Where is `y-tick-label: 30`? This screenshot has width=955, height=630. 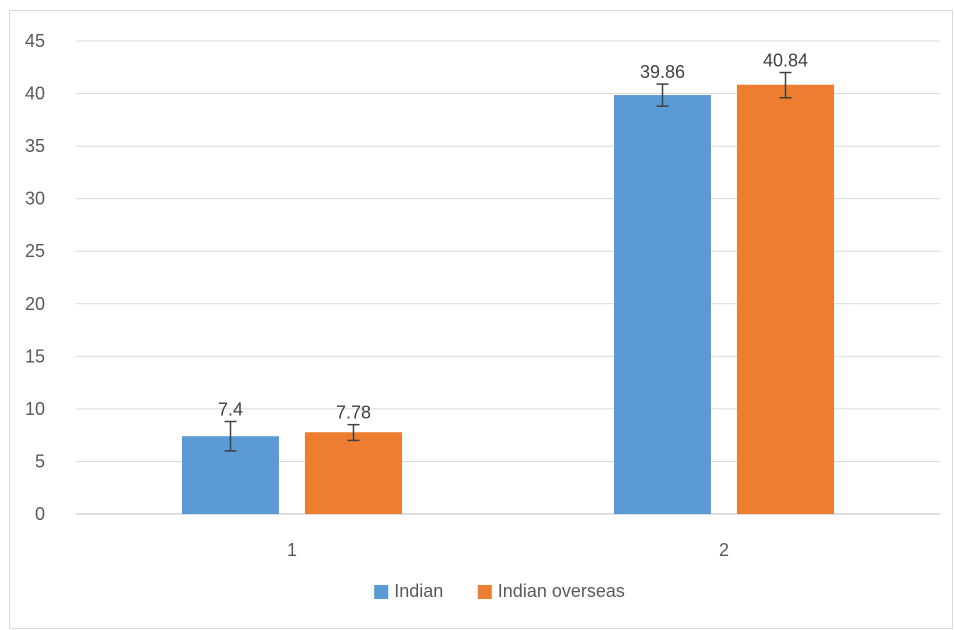
y-tick-label: 30 is located at coordinates (35, 199).